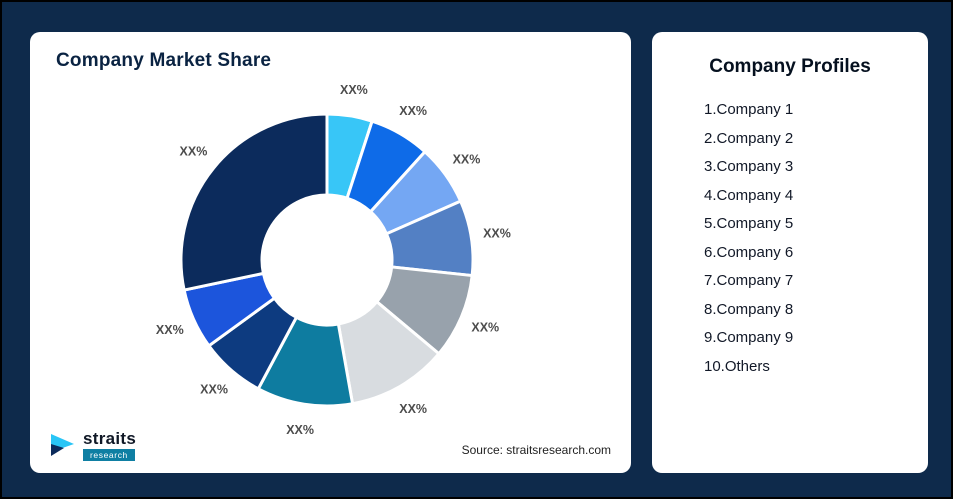  I want to click on straits-logo: straits research, so click(93, 445).